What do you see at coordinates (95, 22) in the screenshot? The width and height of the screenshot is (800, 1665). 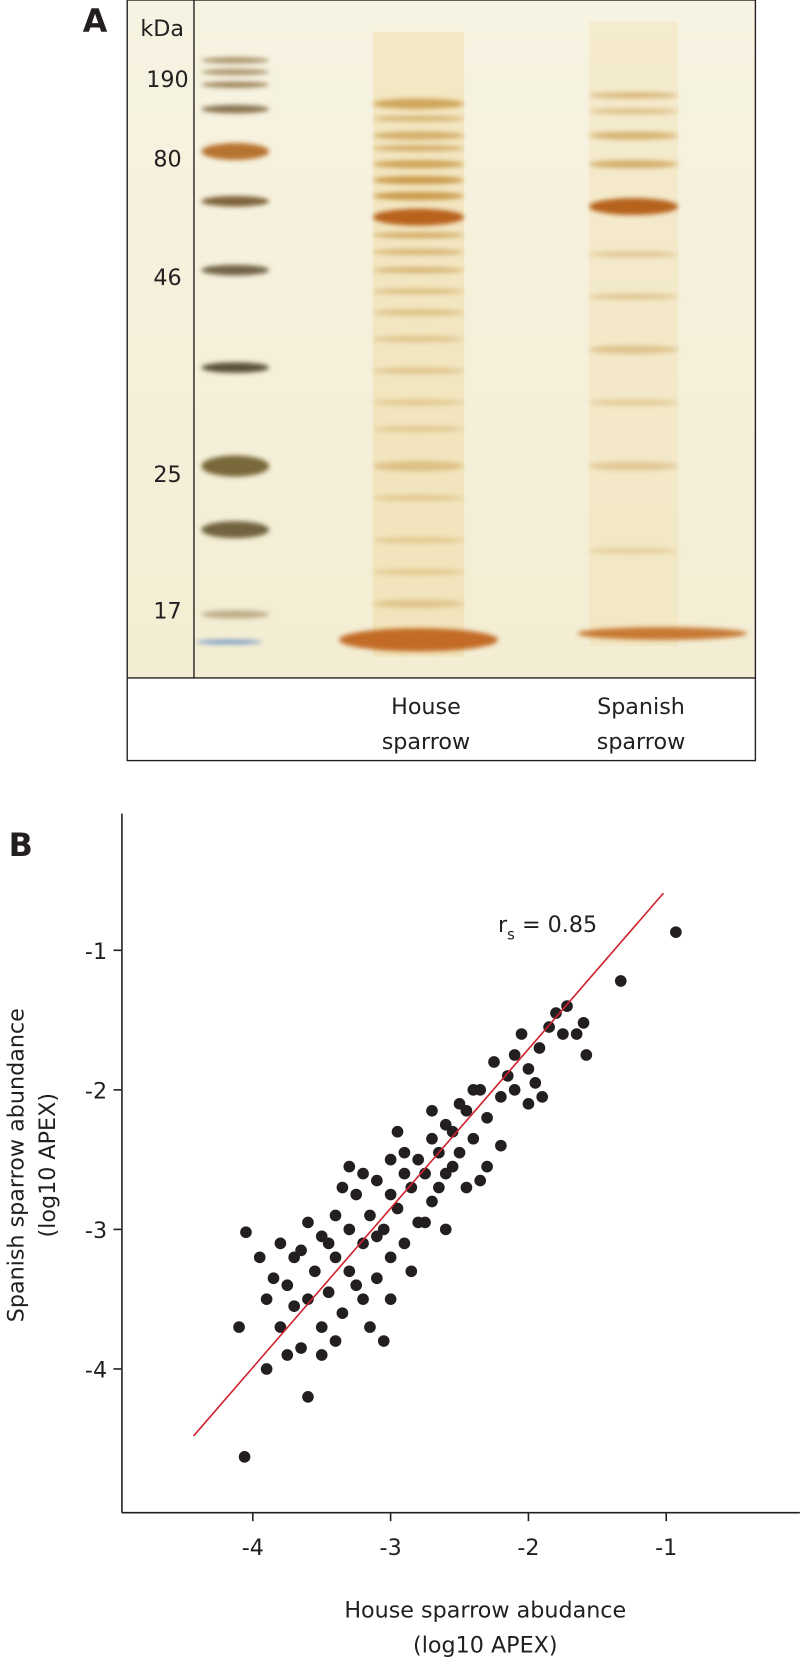 I see `panel-label: A` at bounding box center [95, 22].